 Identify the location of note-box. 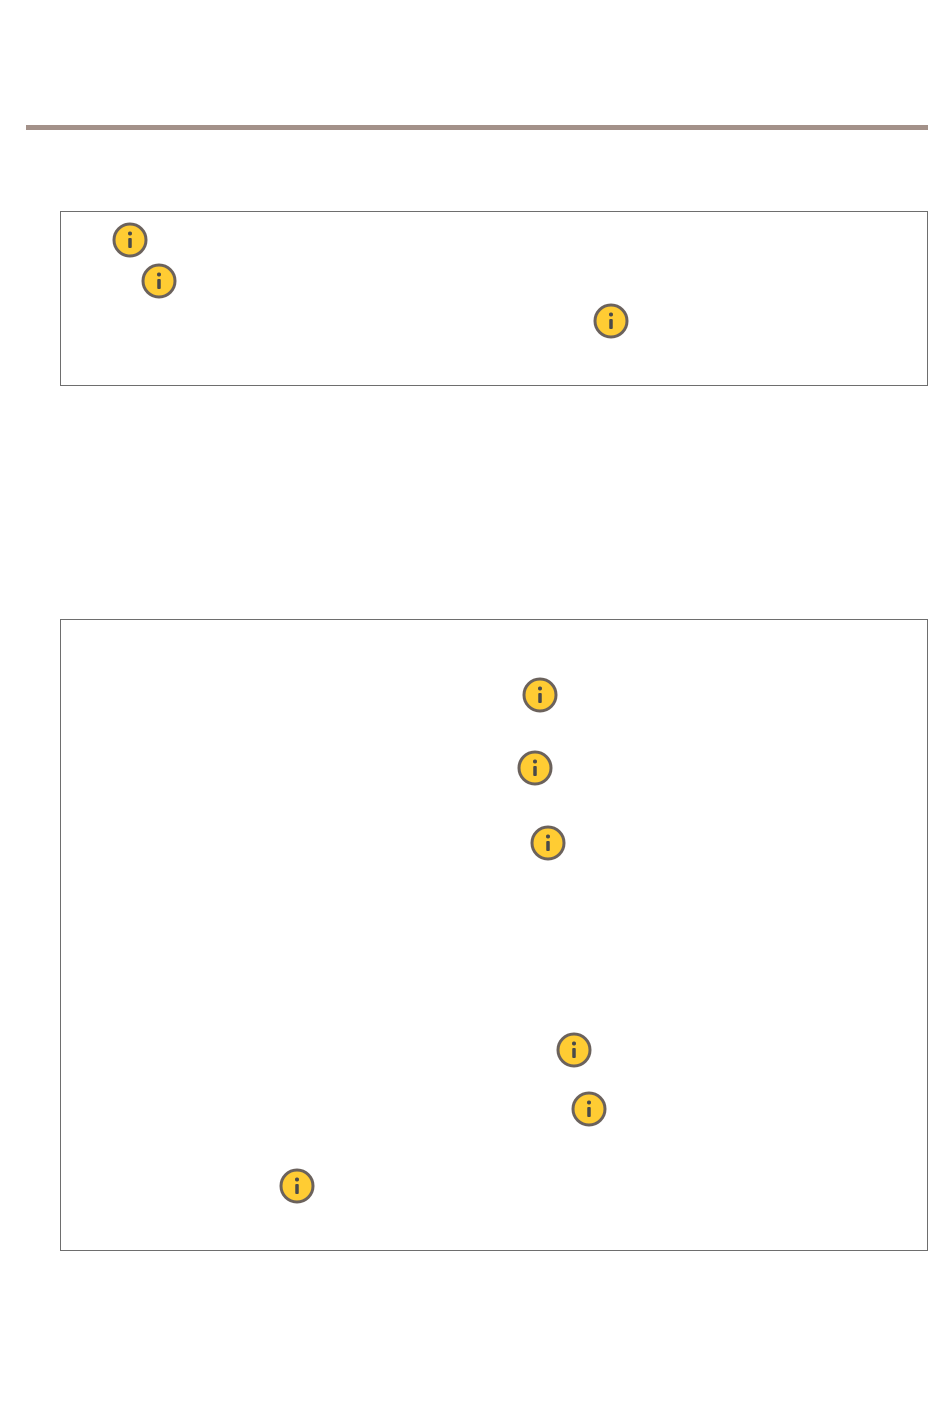
(494, 298).